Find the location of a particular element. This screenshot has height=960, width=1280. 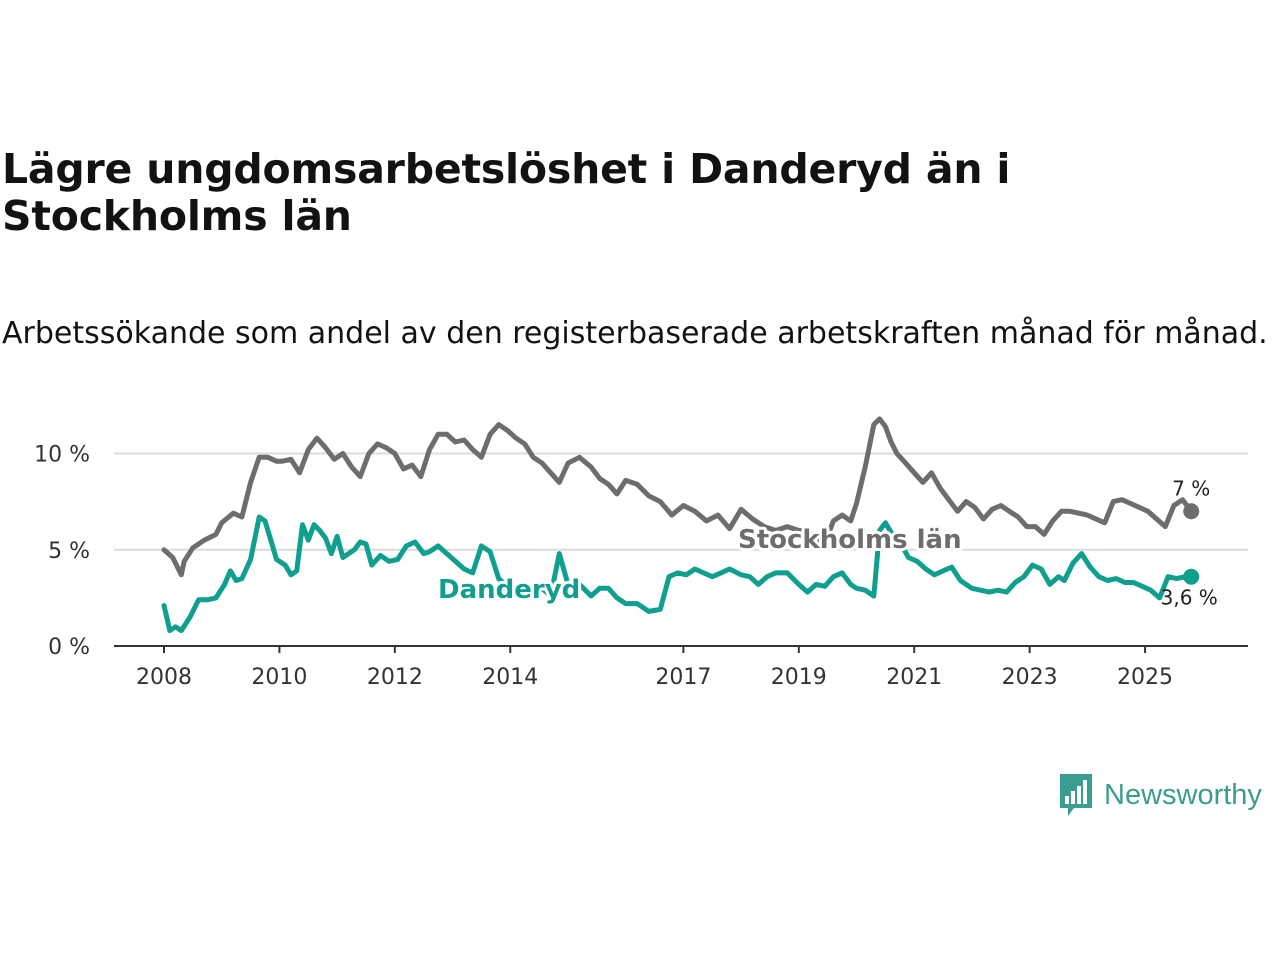

series-label-danderyd: Danderyd is located at coordinates (509, 590).